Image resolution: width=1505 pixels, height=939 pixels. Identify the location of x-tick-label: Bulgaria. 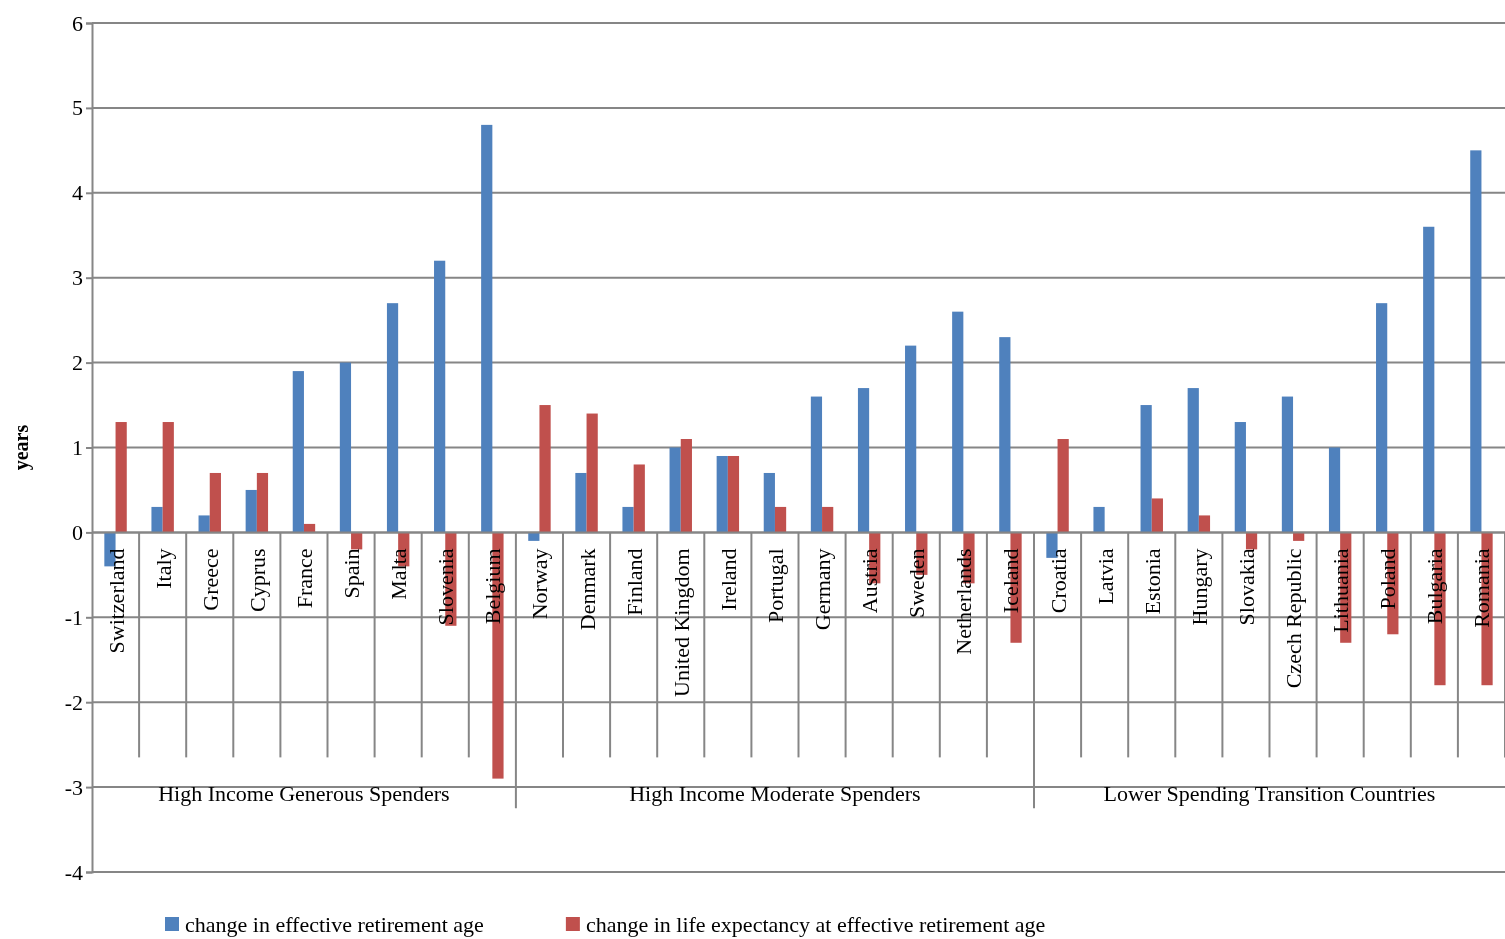
(1435, 586).